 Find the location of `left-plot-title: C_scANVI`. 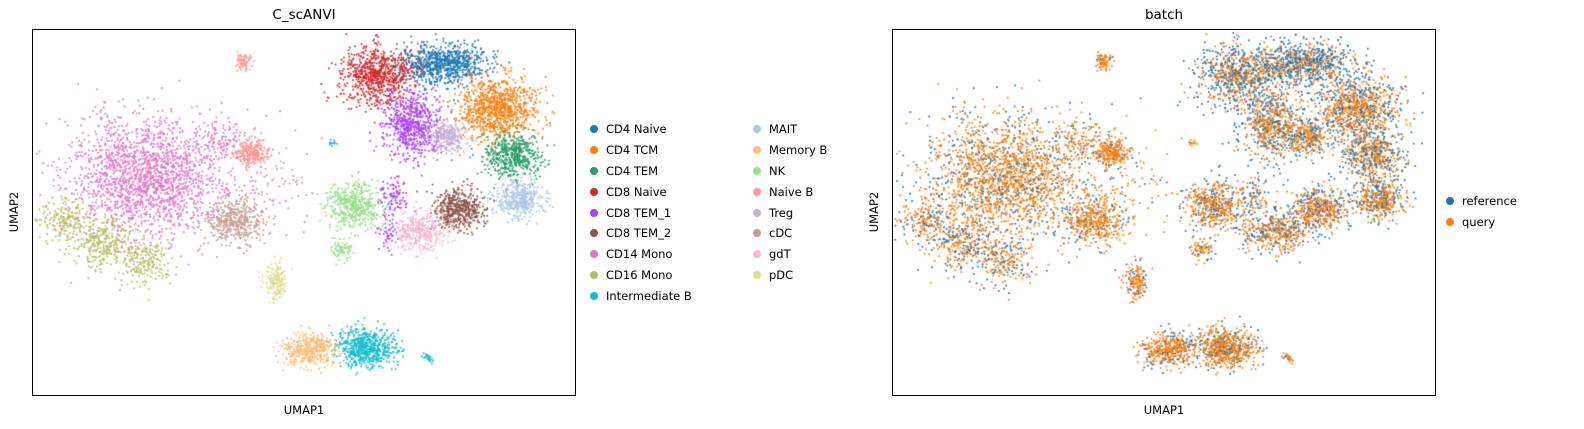

left-plot-title: C_scANVI is located at coordinates (304, 15).